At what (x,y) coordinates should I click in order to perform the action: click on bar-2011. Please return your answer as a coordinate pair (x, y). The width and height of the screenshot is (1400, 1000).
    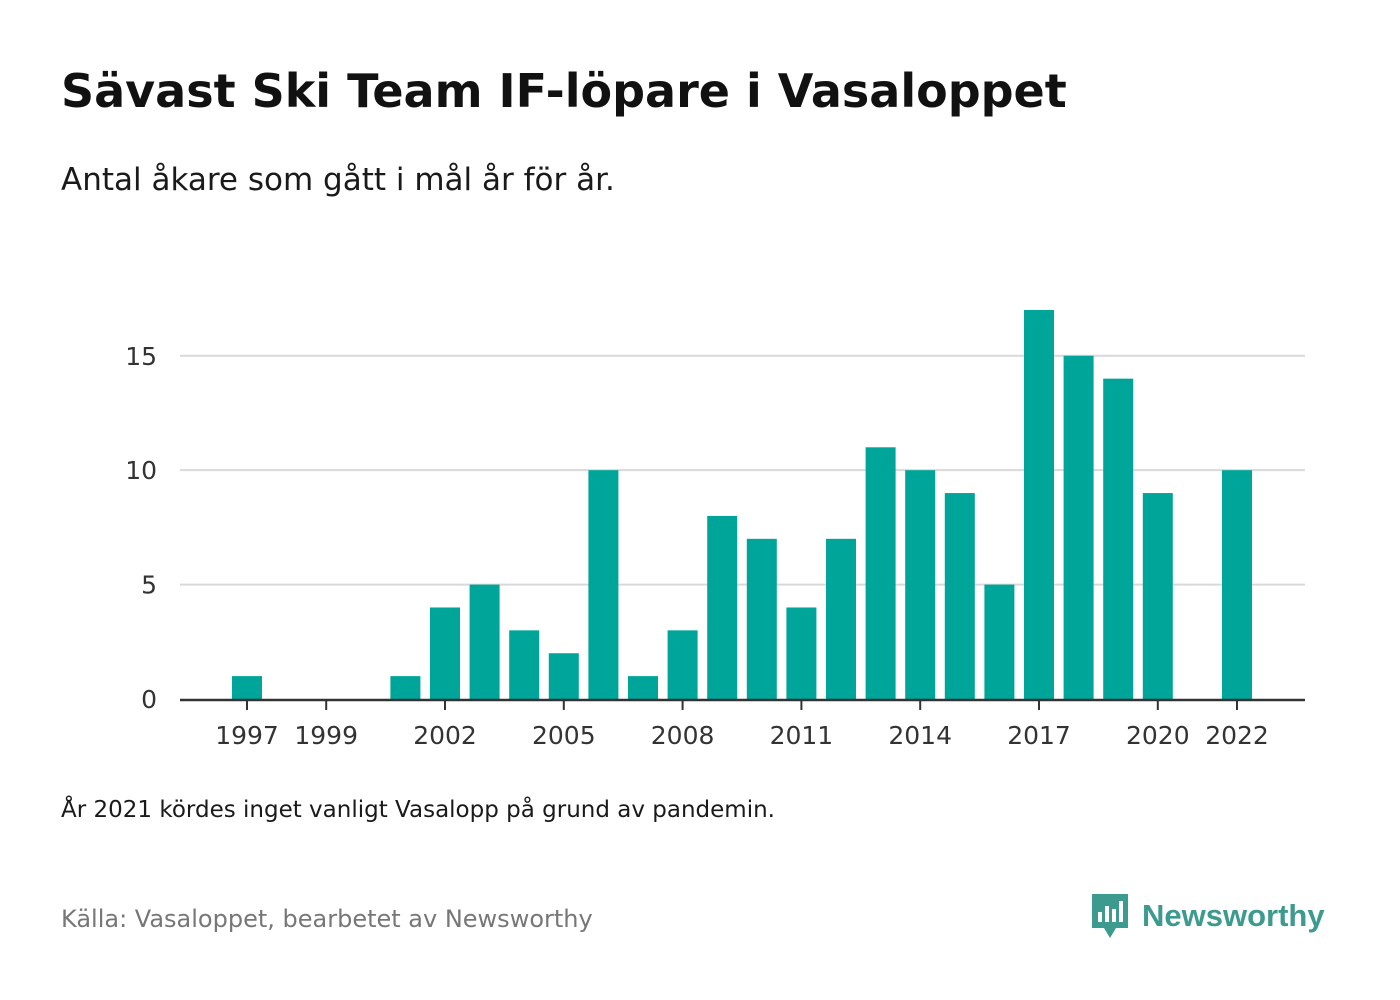
    Looking at the image, I should click on (801, 653).